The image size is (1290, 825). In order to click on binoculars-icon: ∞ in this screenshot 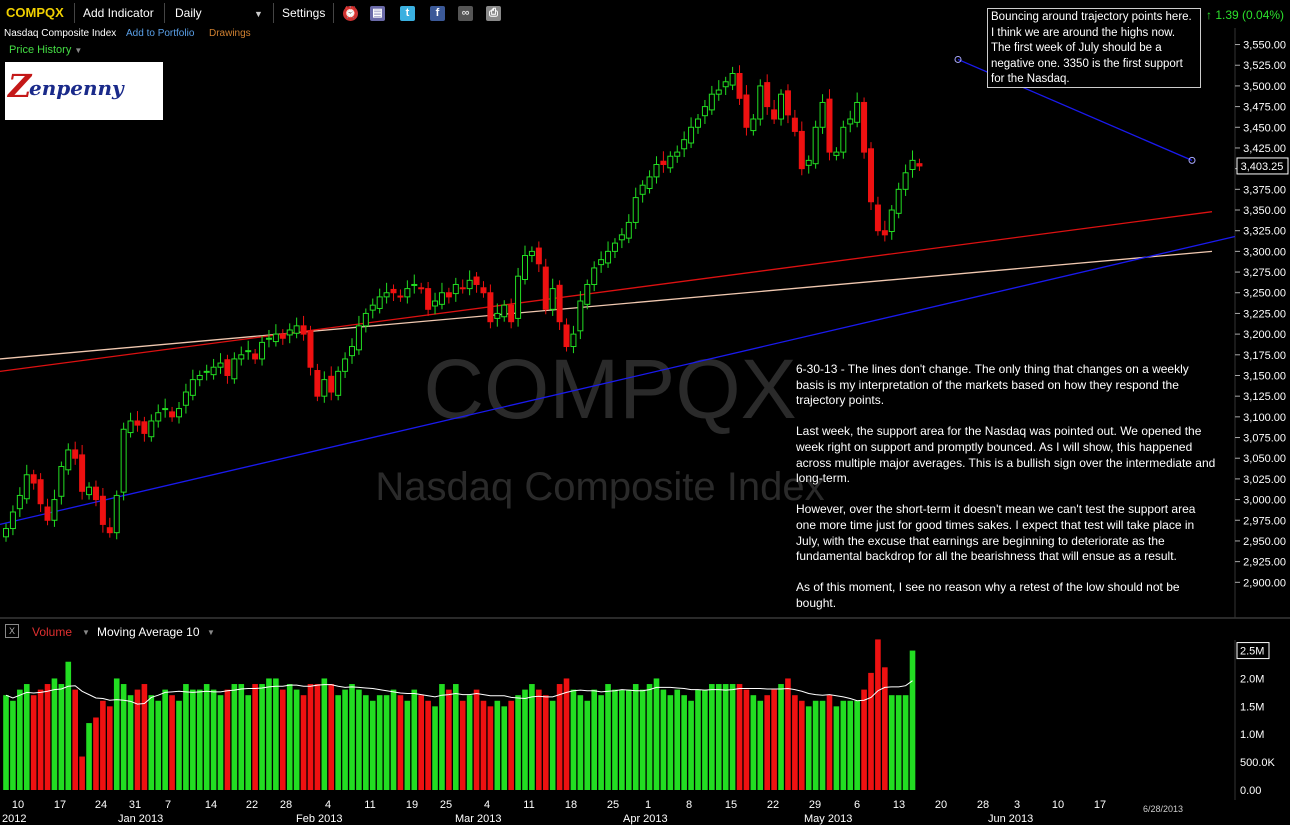, I will do `click(465, 13)`.